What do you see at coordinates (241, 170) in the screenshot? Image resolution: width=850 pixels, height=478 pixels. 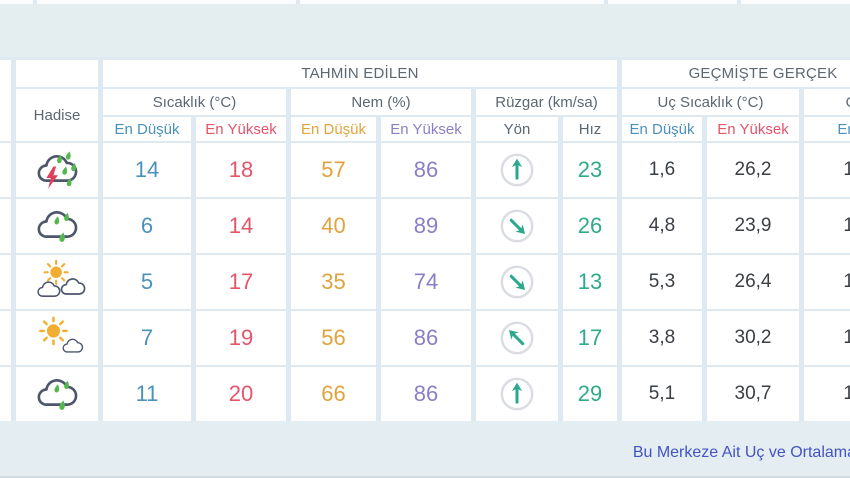 I see `temp-max-value: 18` at bounding box center [241, 170].